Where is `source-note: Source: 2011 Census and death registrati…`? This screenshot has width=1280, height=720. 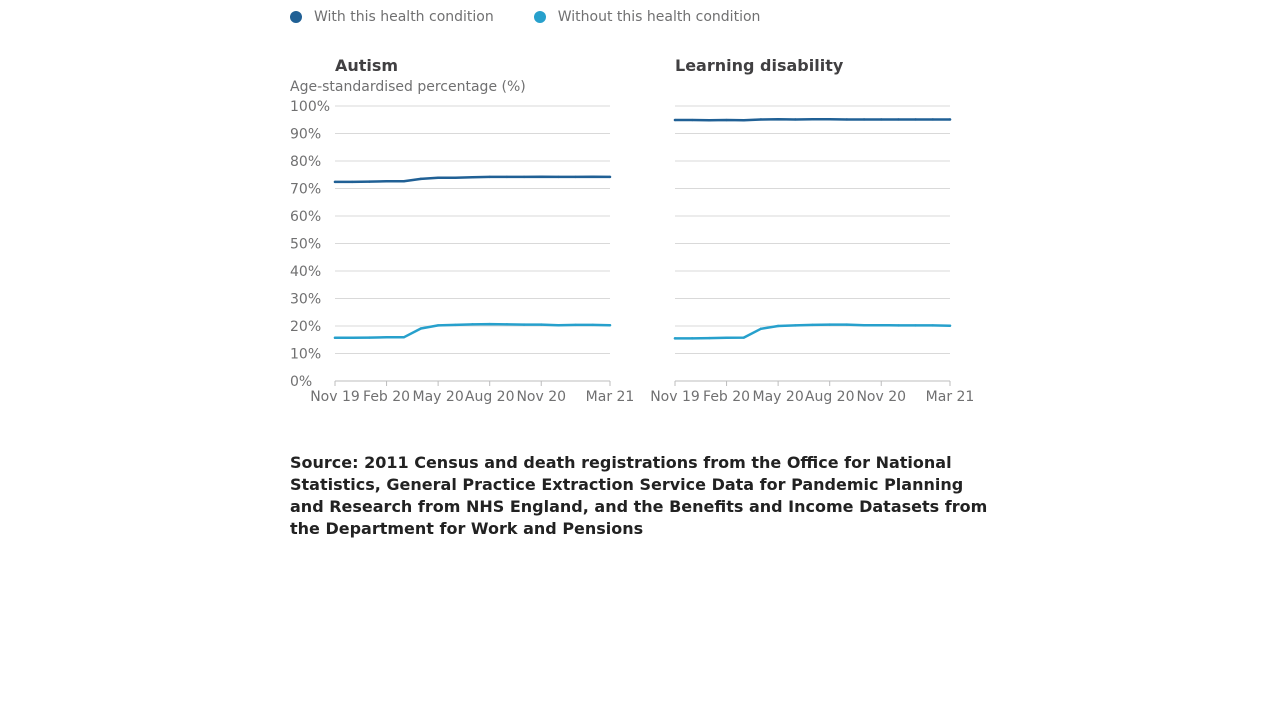 source-note: Source: 2011 Census and death registrati… is located at coordinates (639, 495).